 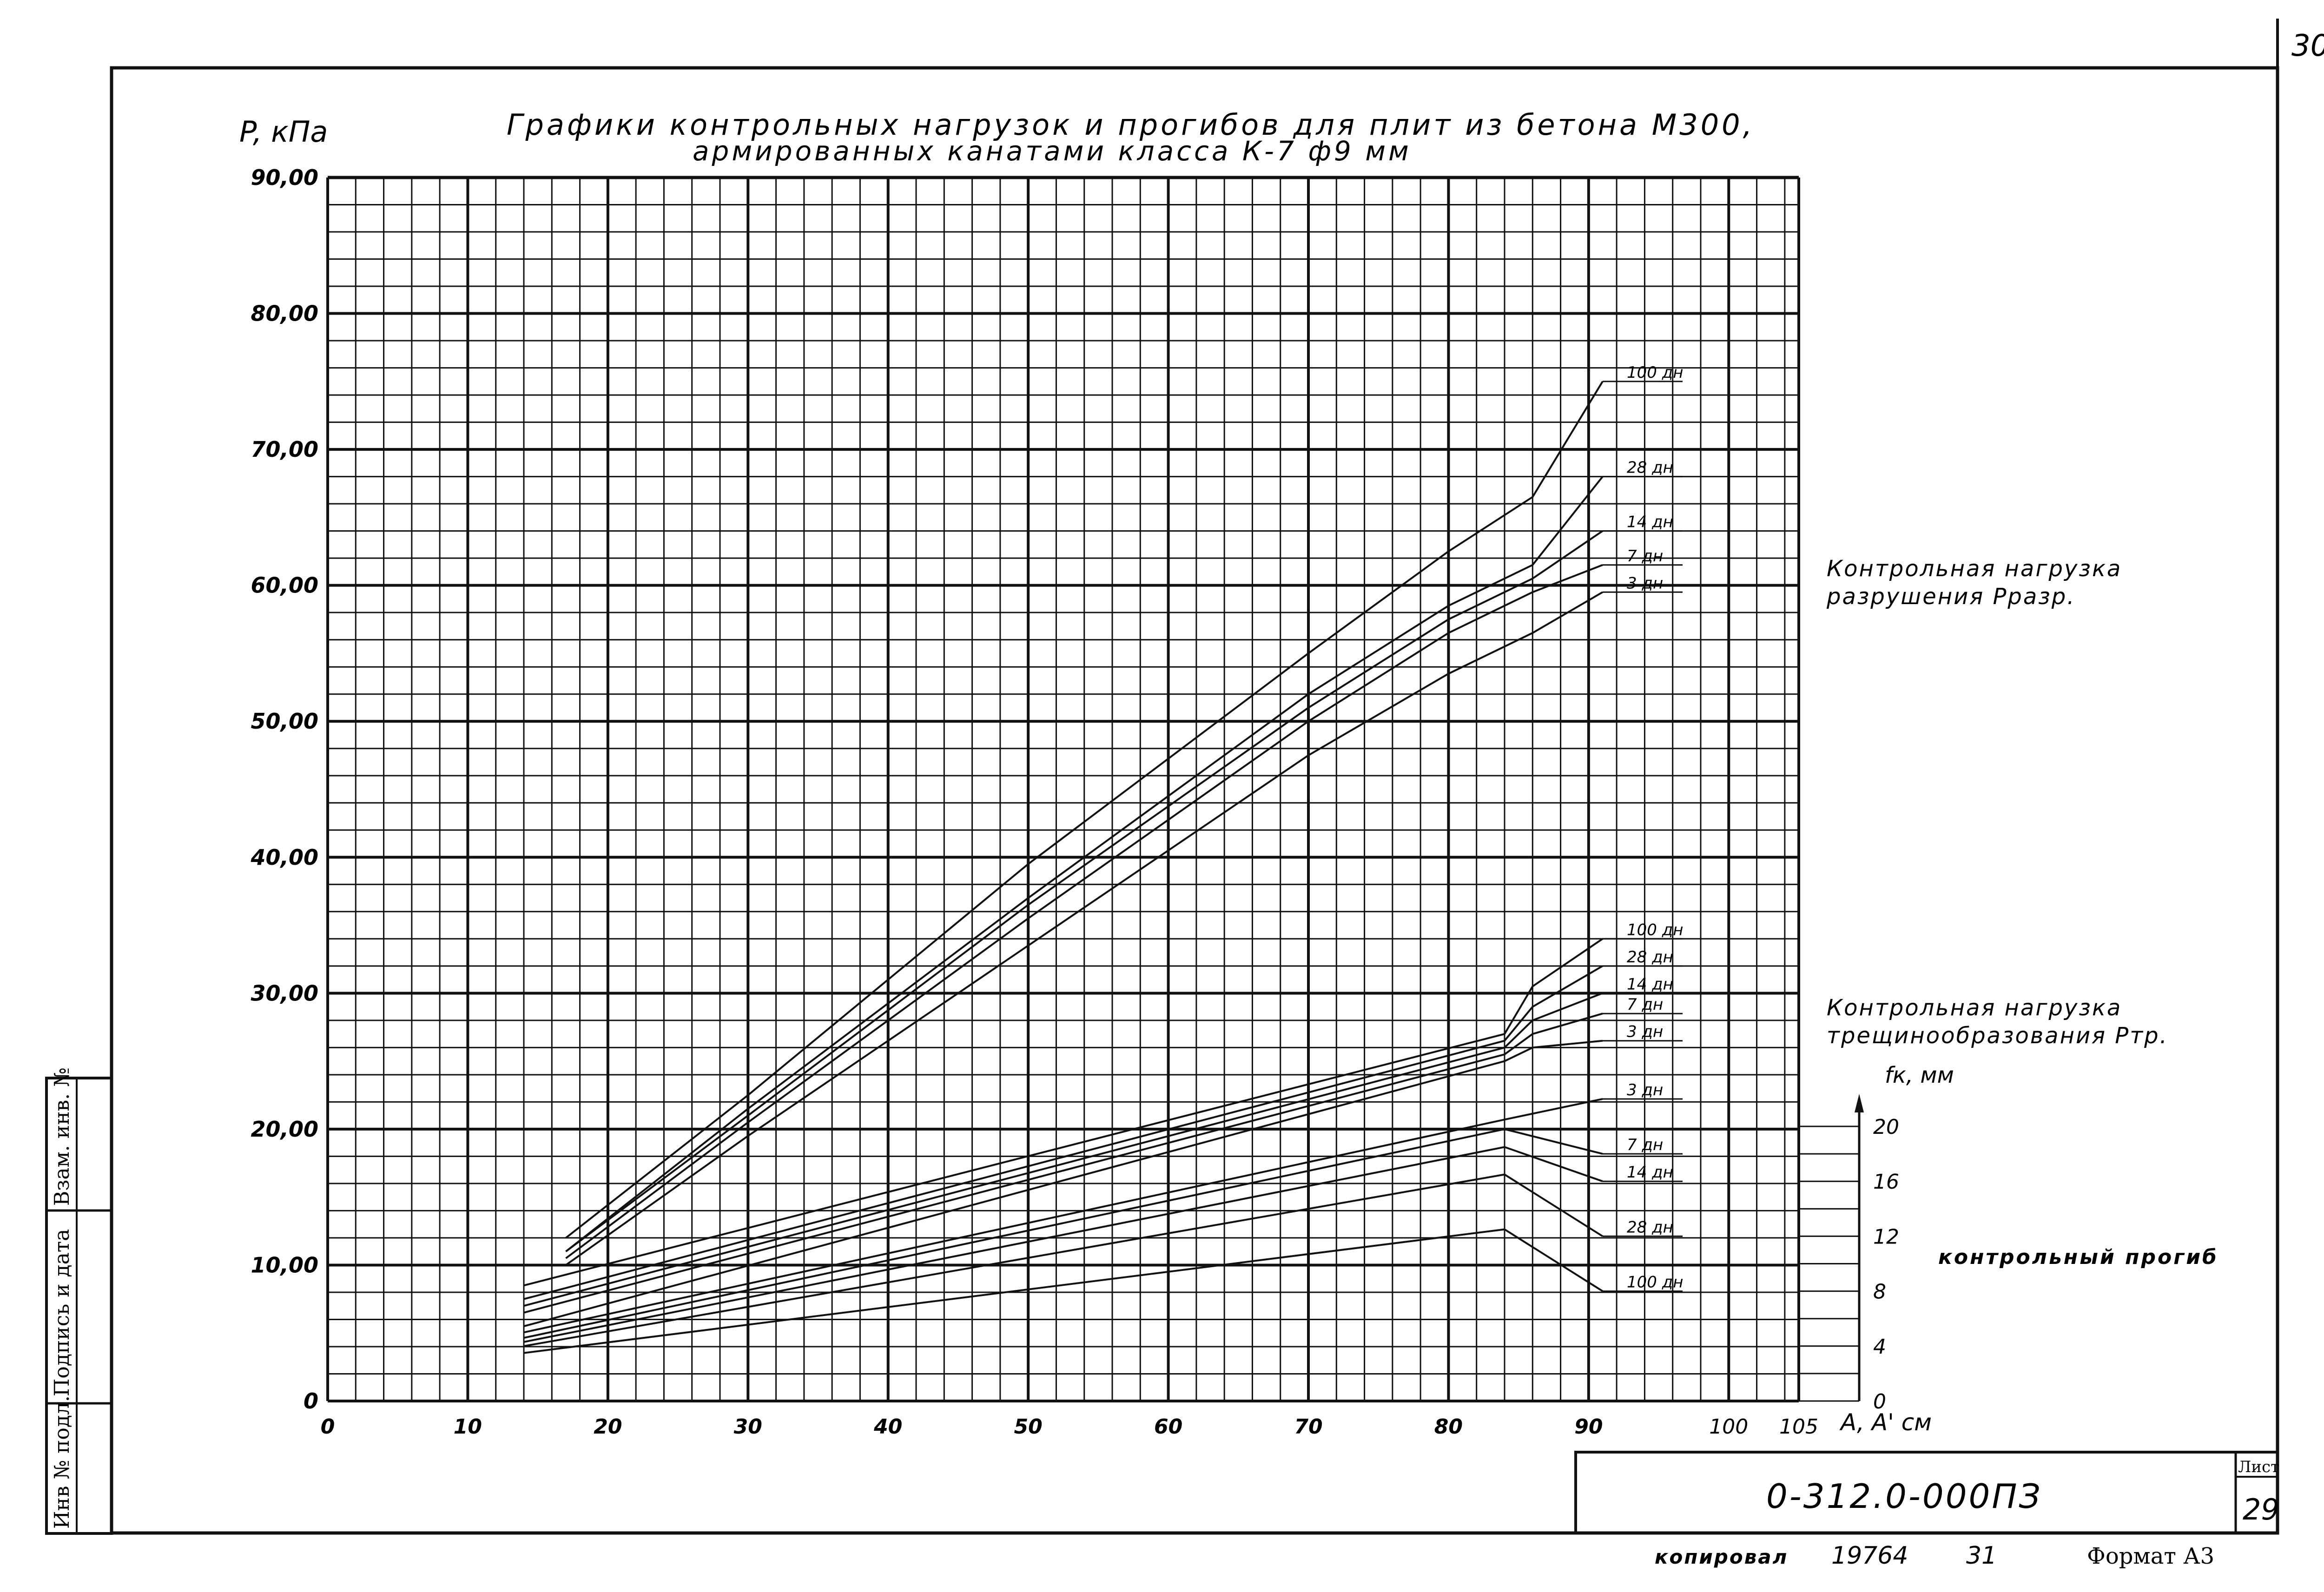 What do you see at coordinates (2258, 1467) in the screenshot?
I see `stamp-sheet-label: Лист` at bounding box center [2258, 1467].